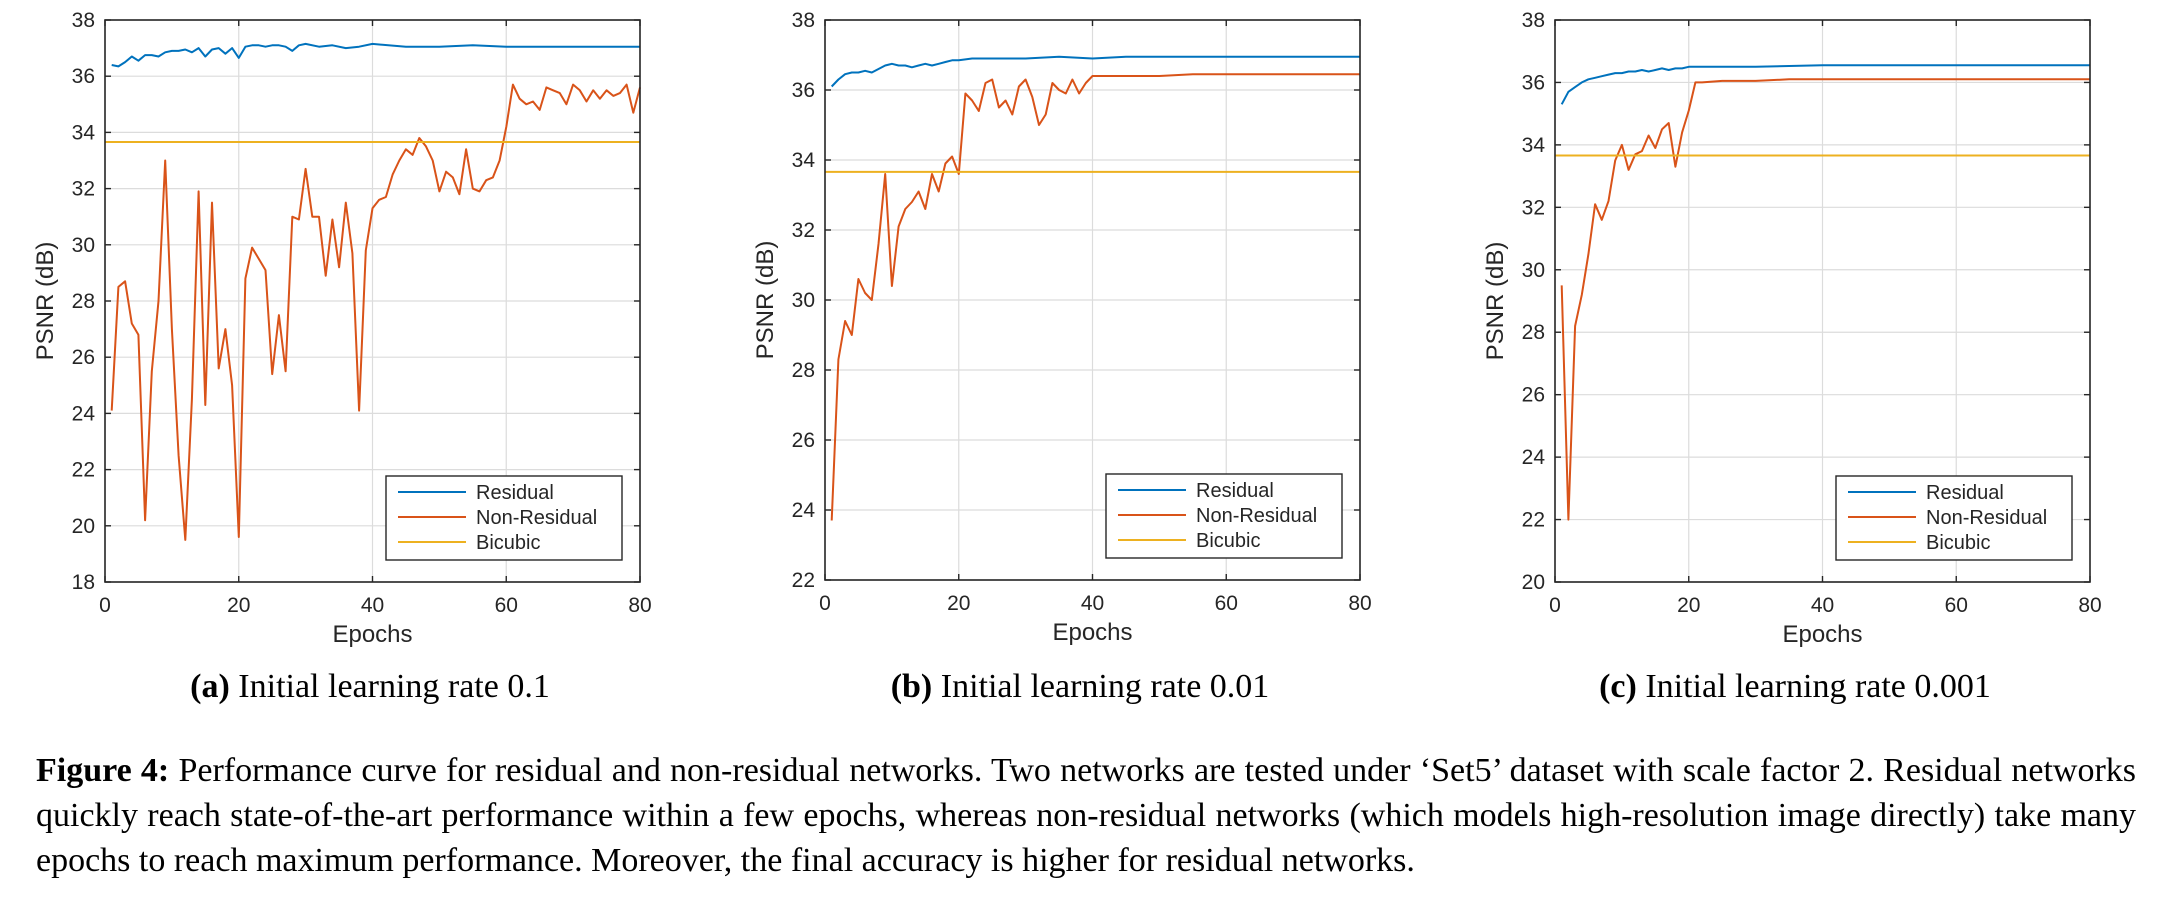  I want to click on subcaption-b-text: Initial learning rate 0.01, so click(1105, 686).